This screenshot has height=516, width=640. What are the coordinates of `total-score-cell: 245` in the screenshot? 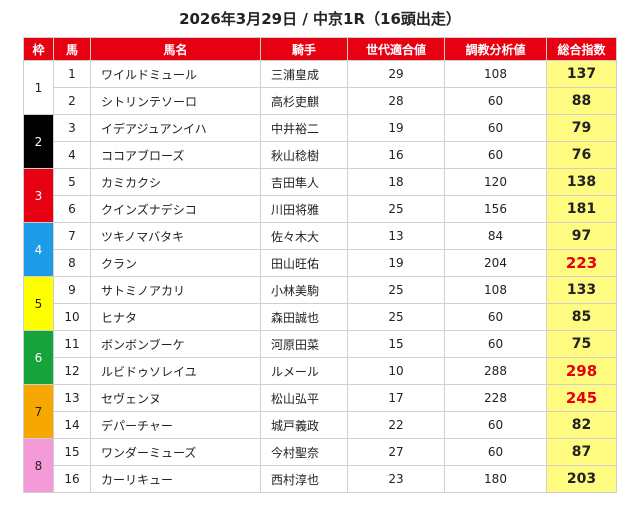 It's located at (581, 398).